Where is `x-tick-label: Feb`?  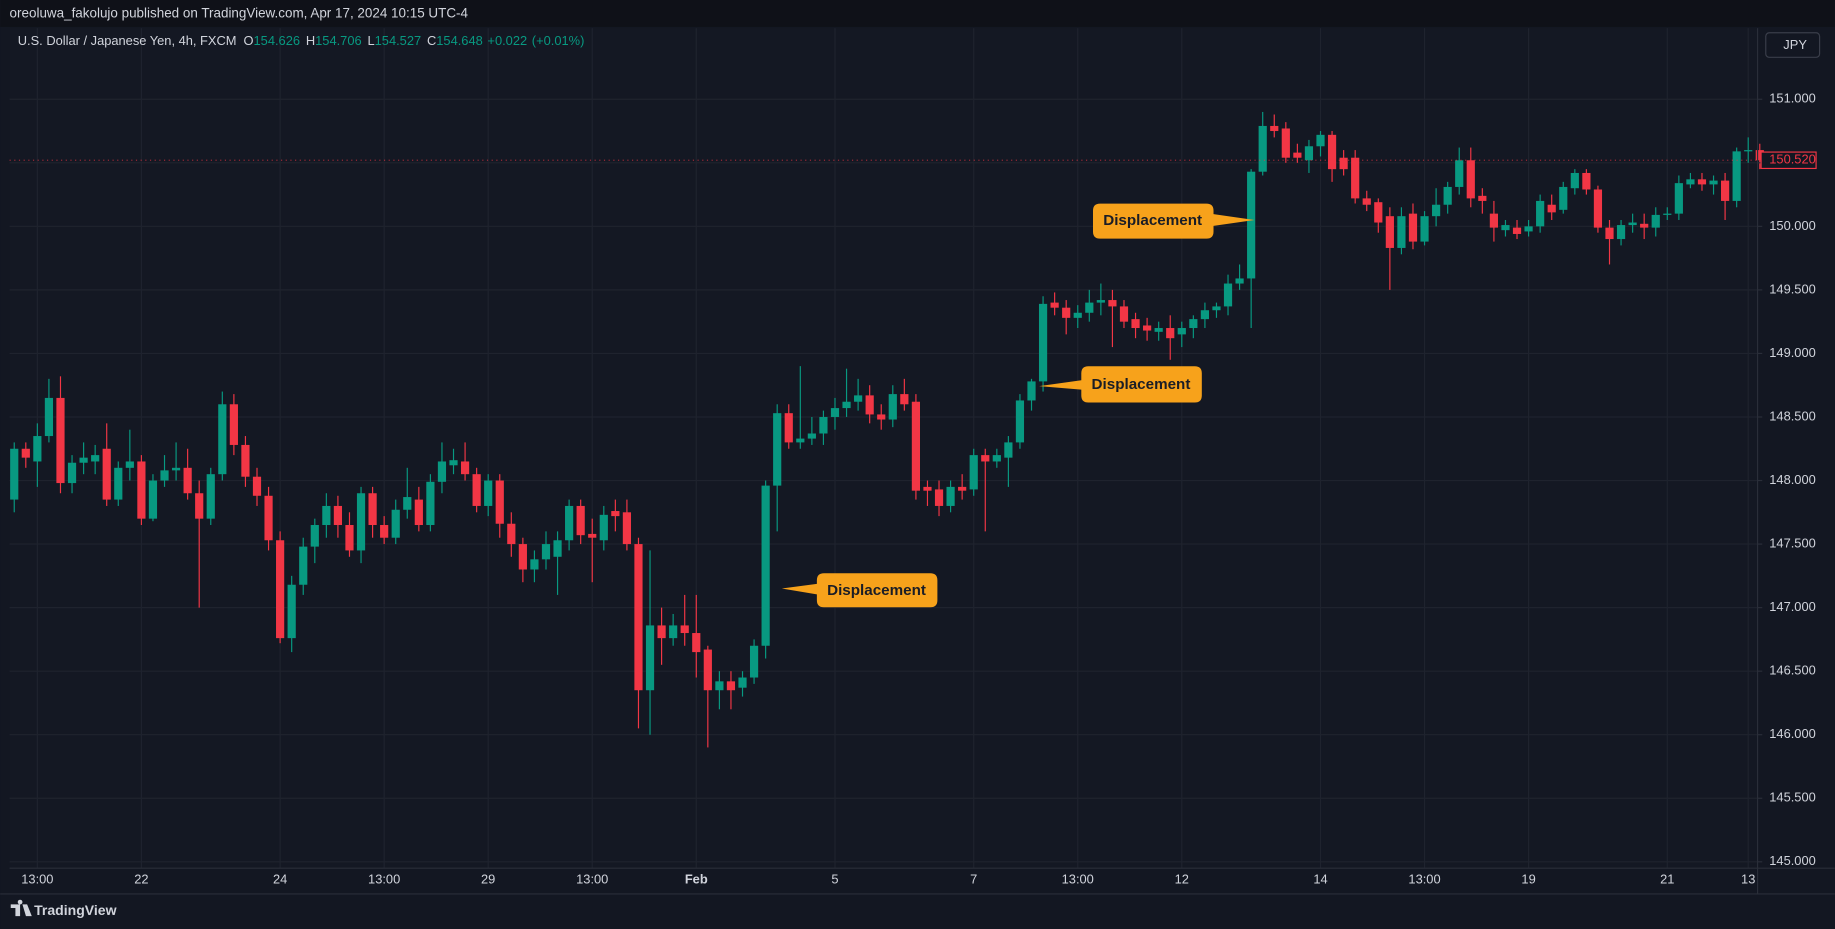
x-tick-label: Feb is located at coordinates (696, 878).